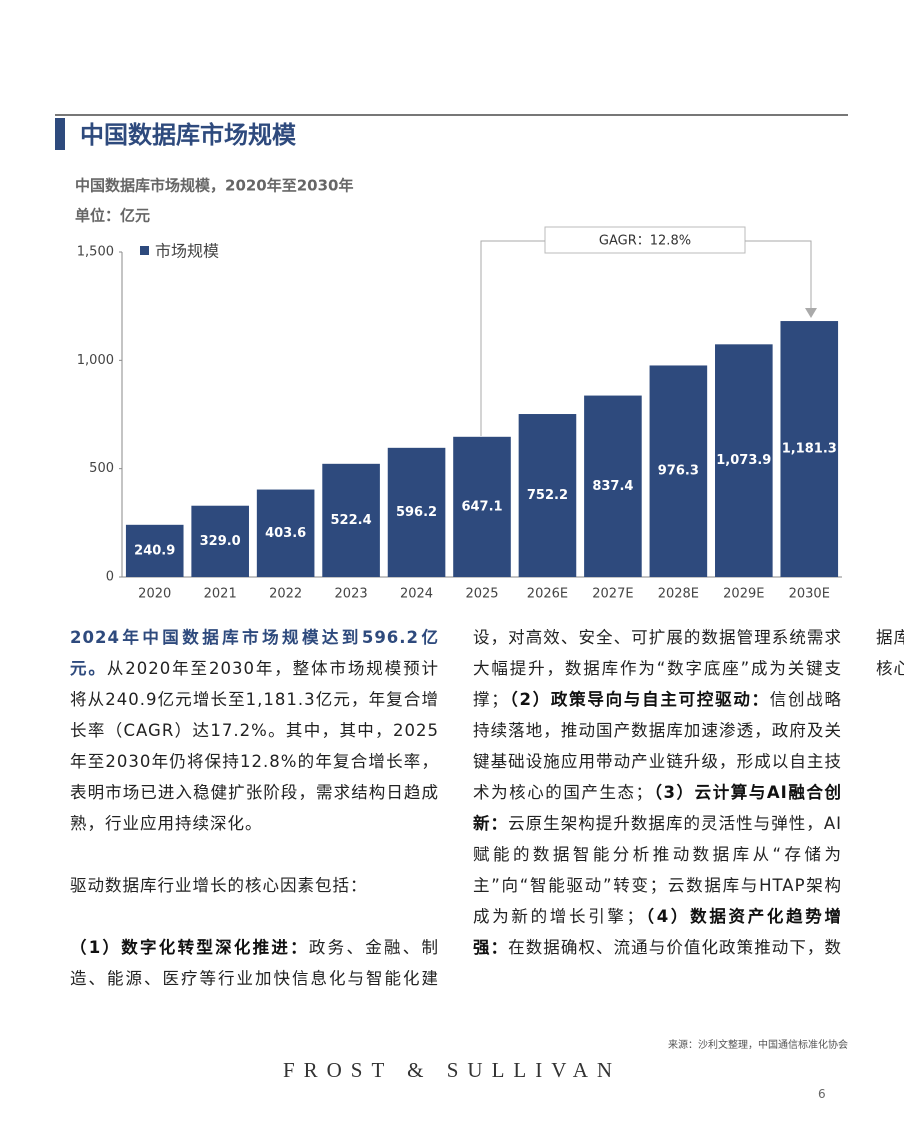 The height and width of the screenshot is (1129, 904). I want to click on value-label: 1,181.3, so click(809, 449).